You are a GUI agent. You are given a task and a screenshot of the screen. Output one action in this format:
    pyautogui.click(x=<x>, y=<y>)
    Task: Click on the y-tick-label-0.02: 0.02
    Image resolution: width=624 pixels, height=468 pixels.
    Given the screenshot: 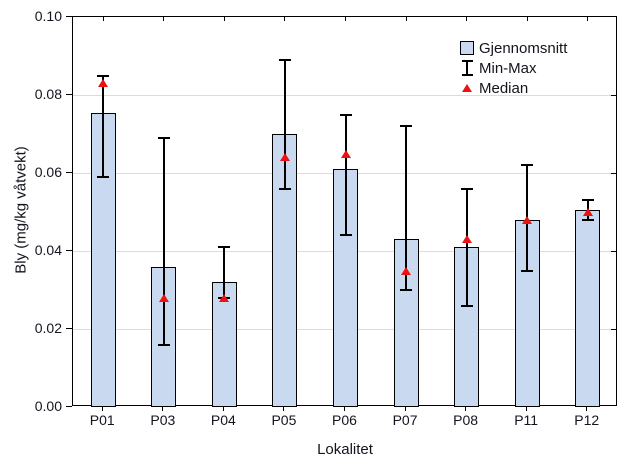 What is the action you would take?
    pyautogui.click(x=48, y=328)
    